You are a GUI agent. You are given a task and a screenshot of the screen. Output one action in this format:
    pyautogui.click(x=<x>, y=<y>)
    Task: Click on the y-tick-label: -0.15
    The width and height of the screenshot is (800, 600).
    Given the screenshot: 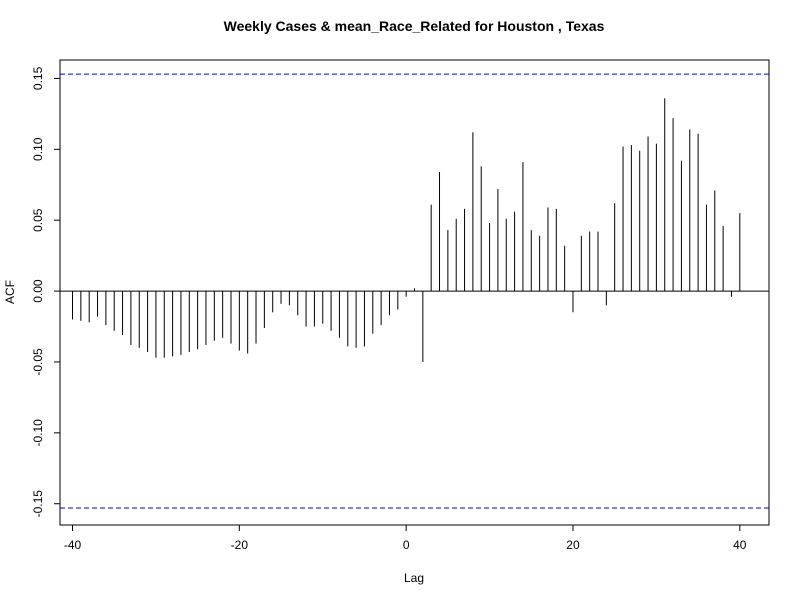 What is the action you would take?
    pyautogui.click(x=38, y=504)
    